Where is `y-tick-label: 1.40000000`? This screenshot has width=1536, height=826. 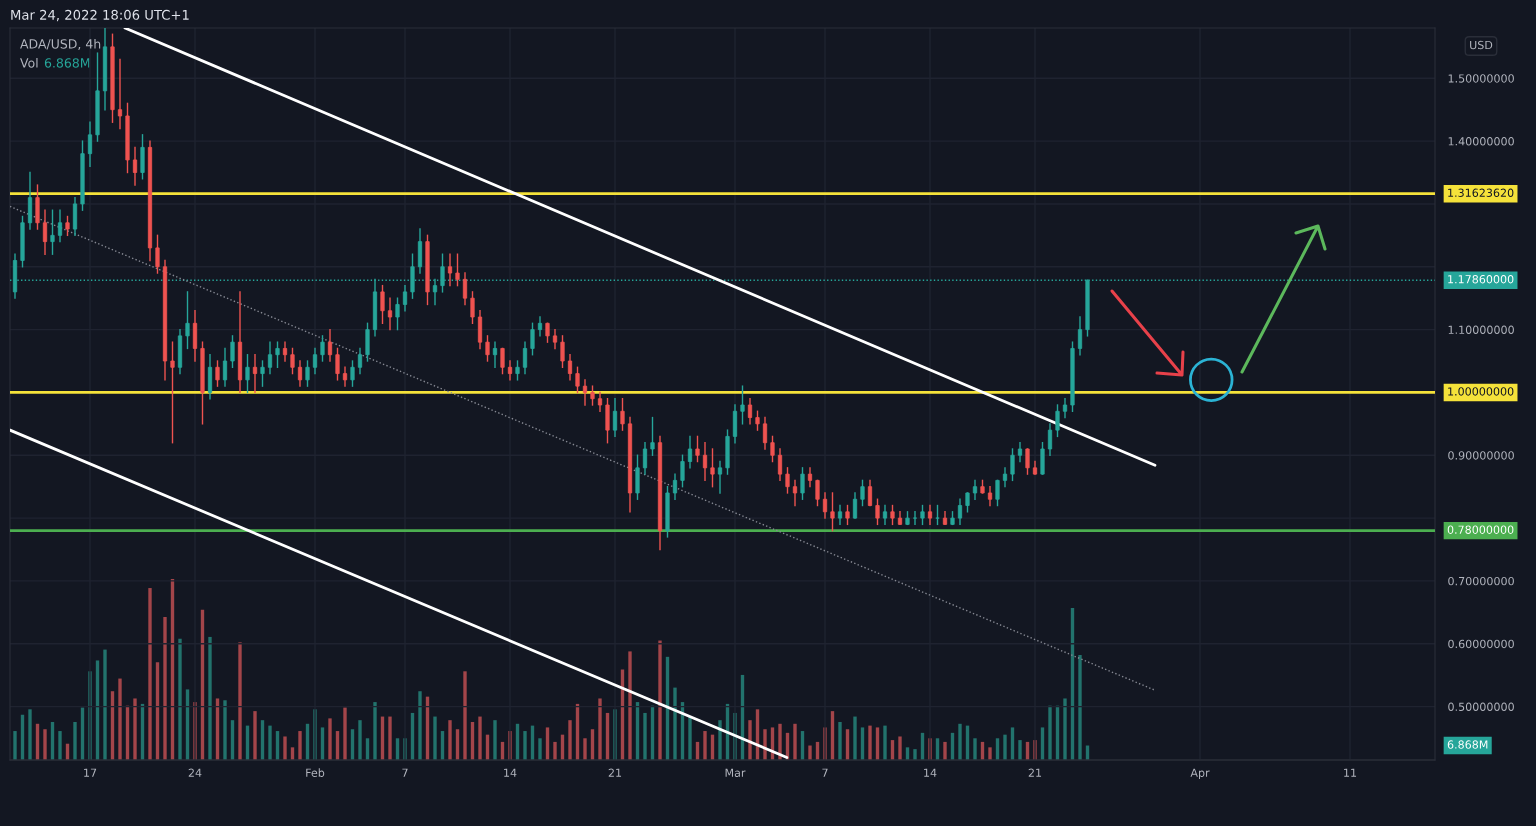 y-tick-label: 1.40000000 is located at coordinates (1481, 141).